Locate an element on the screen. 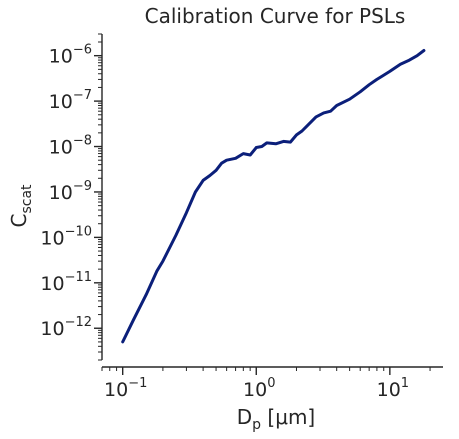 The image size is (459, 439). x-tick-label: 10¹ is located at coordinates (393, 388).